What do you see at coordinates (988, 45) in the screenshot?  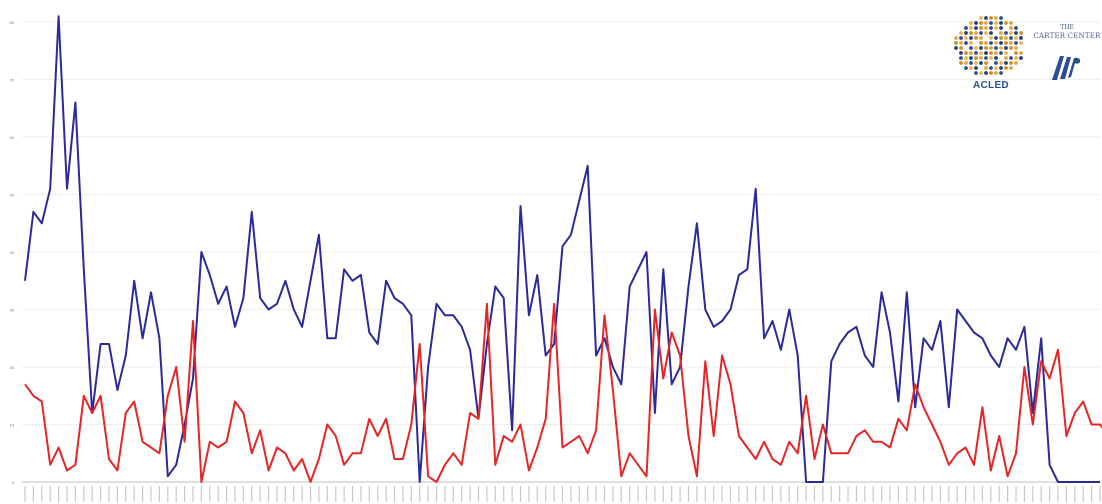 I see `acled-globe-icon` at bounding box center [988, 45].